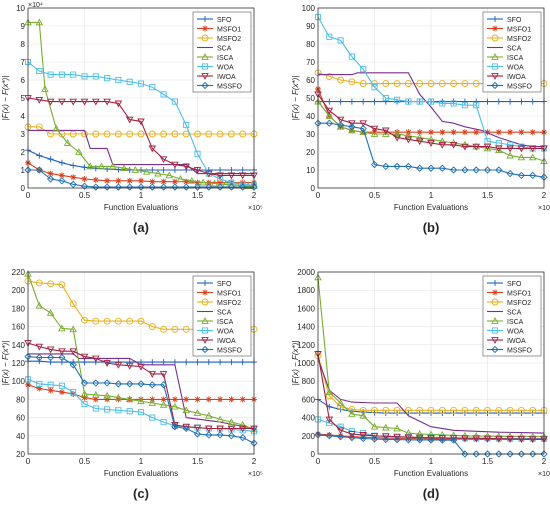  What do you see at coordinates (431, 493) in the screenshot?
I see `panel-caption: (d)` at bounding box center [431, 493].